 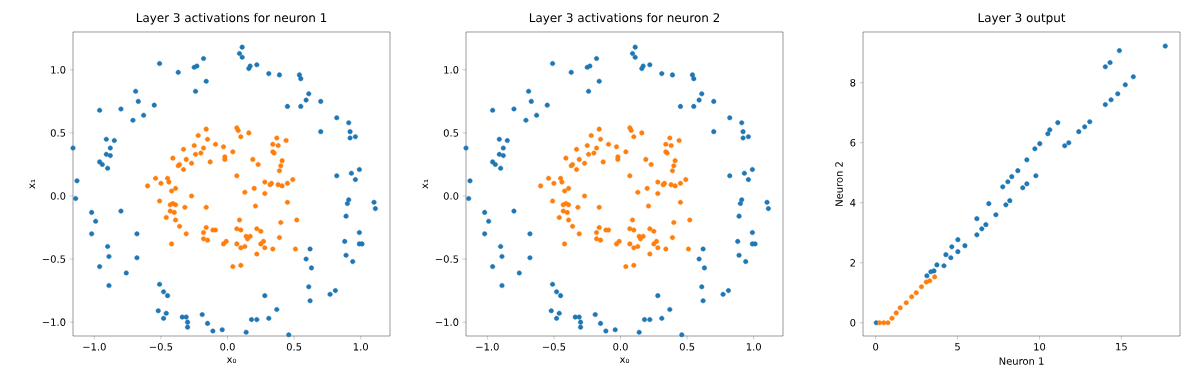 What do you see at coordinates (957, 347) in the screenshot?
I see `x-tick-label: 5` at bounding box center [957, 347].